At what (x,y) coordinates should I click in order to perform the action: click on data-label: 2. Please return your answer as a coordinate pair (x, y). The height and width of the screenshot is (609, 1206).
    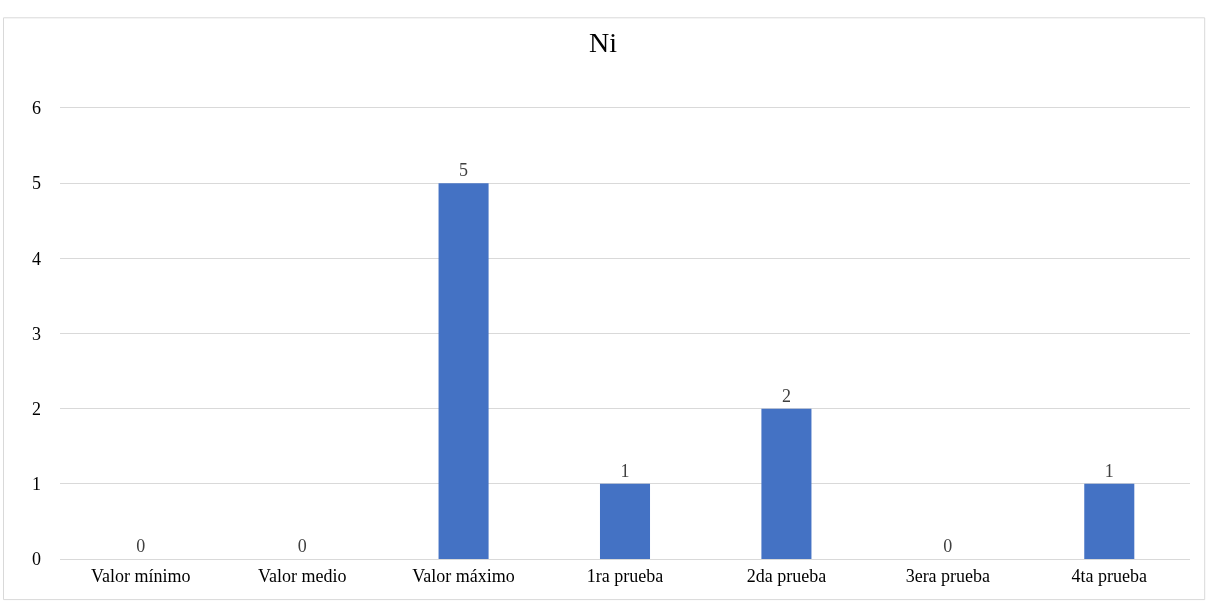
    Looking at the image, I should click on (786, 395).